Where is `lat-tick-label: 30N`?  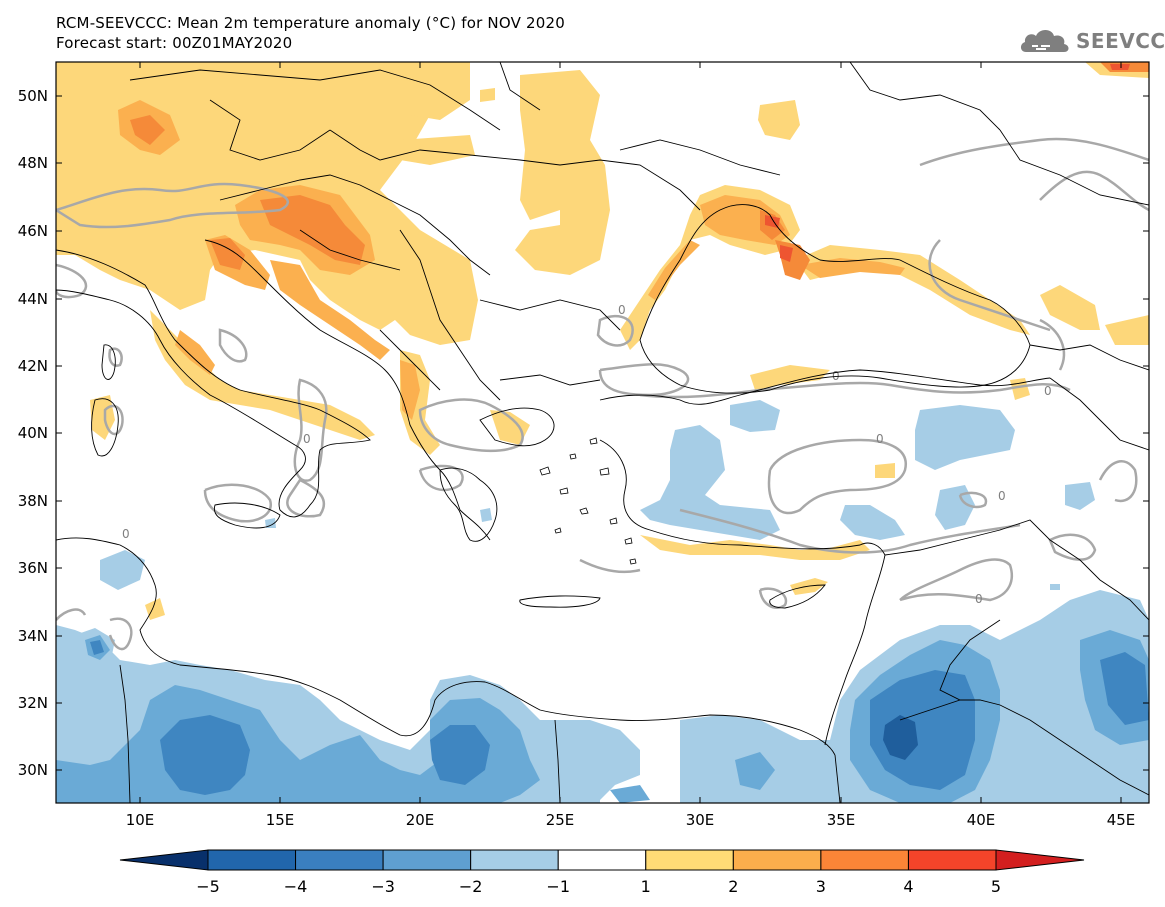 lat-tick-label: 30N is located at coordinates (33, 770).